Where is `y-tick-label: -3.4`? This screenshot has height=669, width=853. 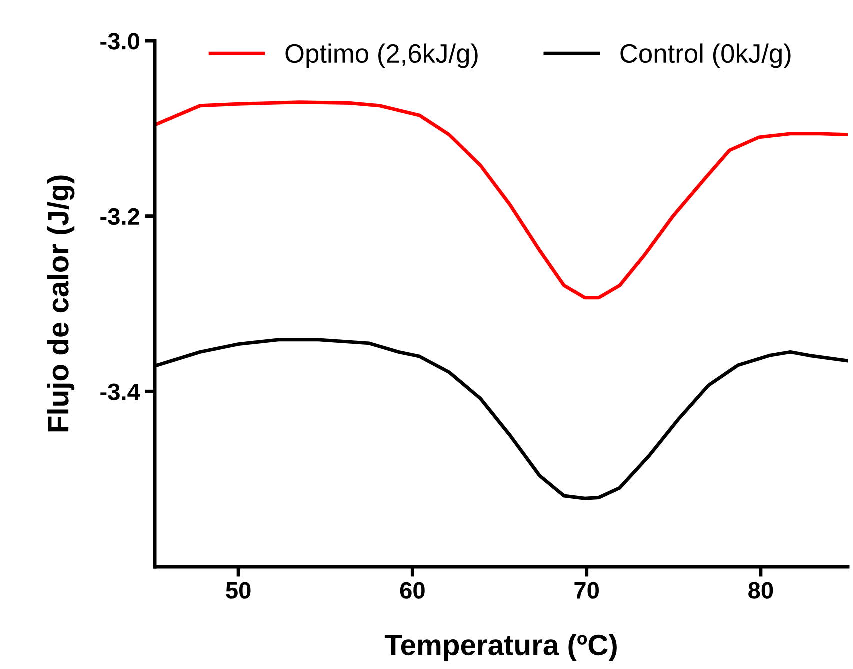
y-tick-label: -3.4 is located at coordinates (120, 392).